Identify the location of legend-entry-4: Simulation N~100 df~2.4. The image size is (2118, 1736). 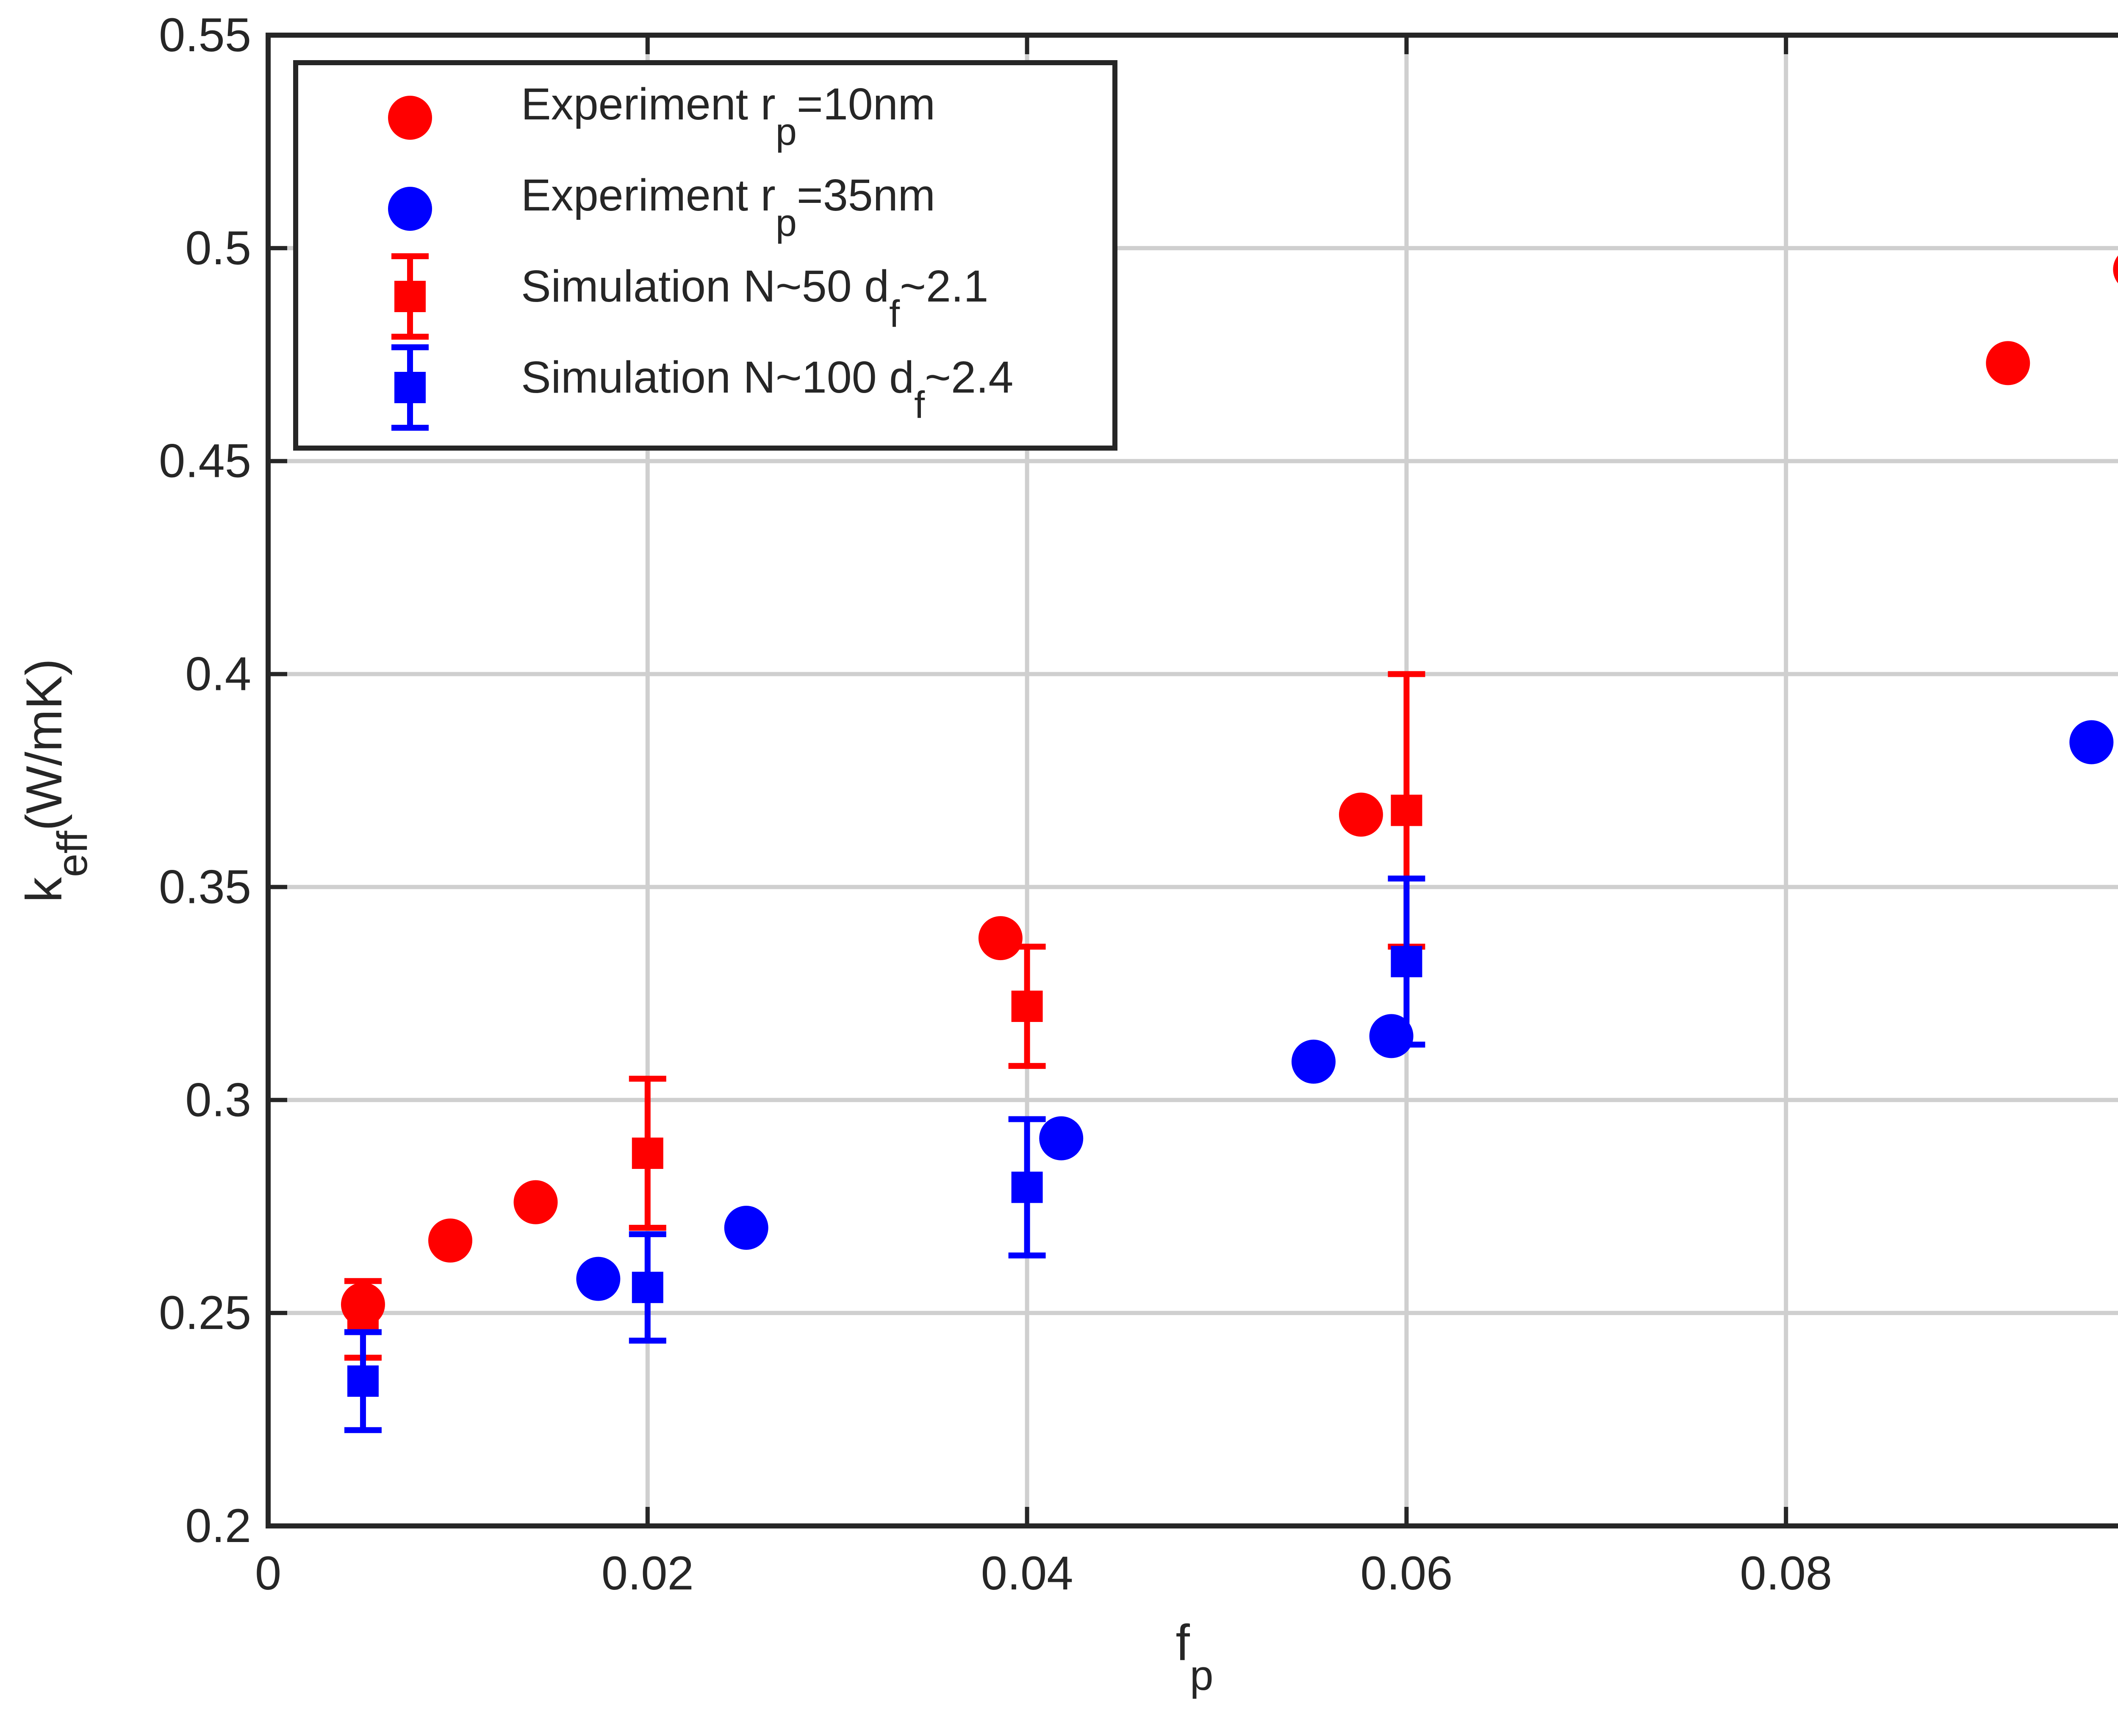
(702, 387).